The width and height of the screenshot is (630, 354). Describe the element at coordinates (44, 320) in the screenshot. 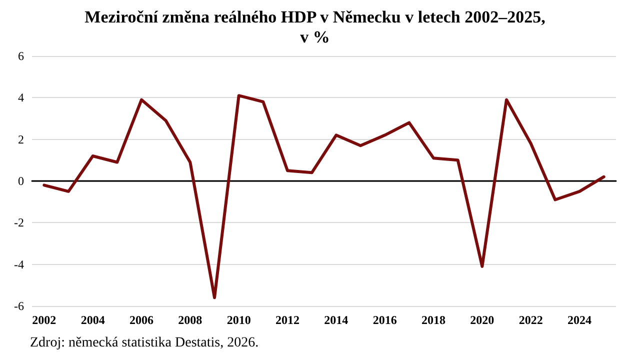

I see `x-tick-label: 2002` at that location.